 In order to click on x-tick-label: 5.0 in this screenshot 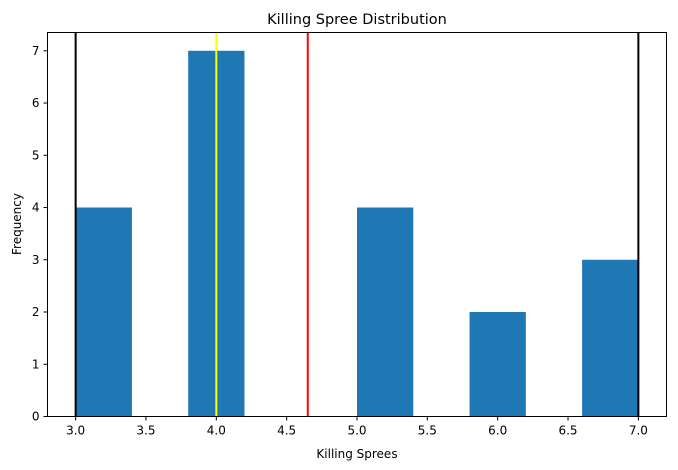, I will do `click(356, 431)`.